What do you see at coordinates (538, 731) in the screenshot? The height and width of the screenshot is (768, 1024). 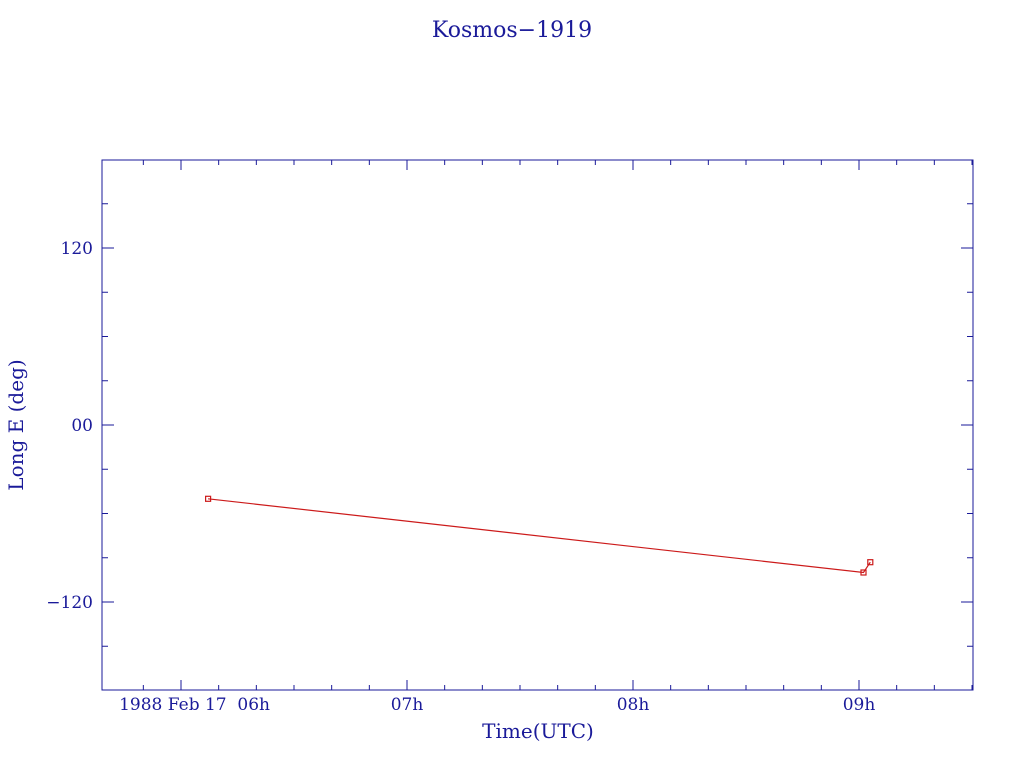 I see `x-axis-label: Time(UTC)` at bounding box center [538, 731].